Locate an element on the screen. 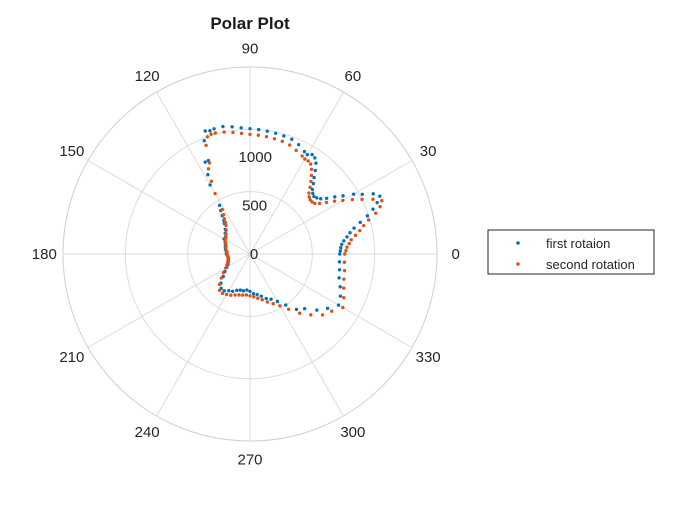 This screenshot has height=525, width=700. legend-marker is located at coordinates (518, 243).